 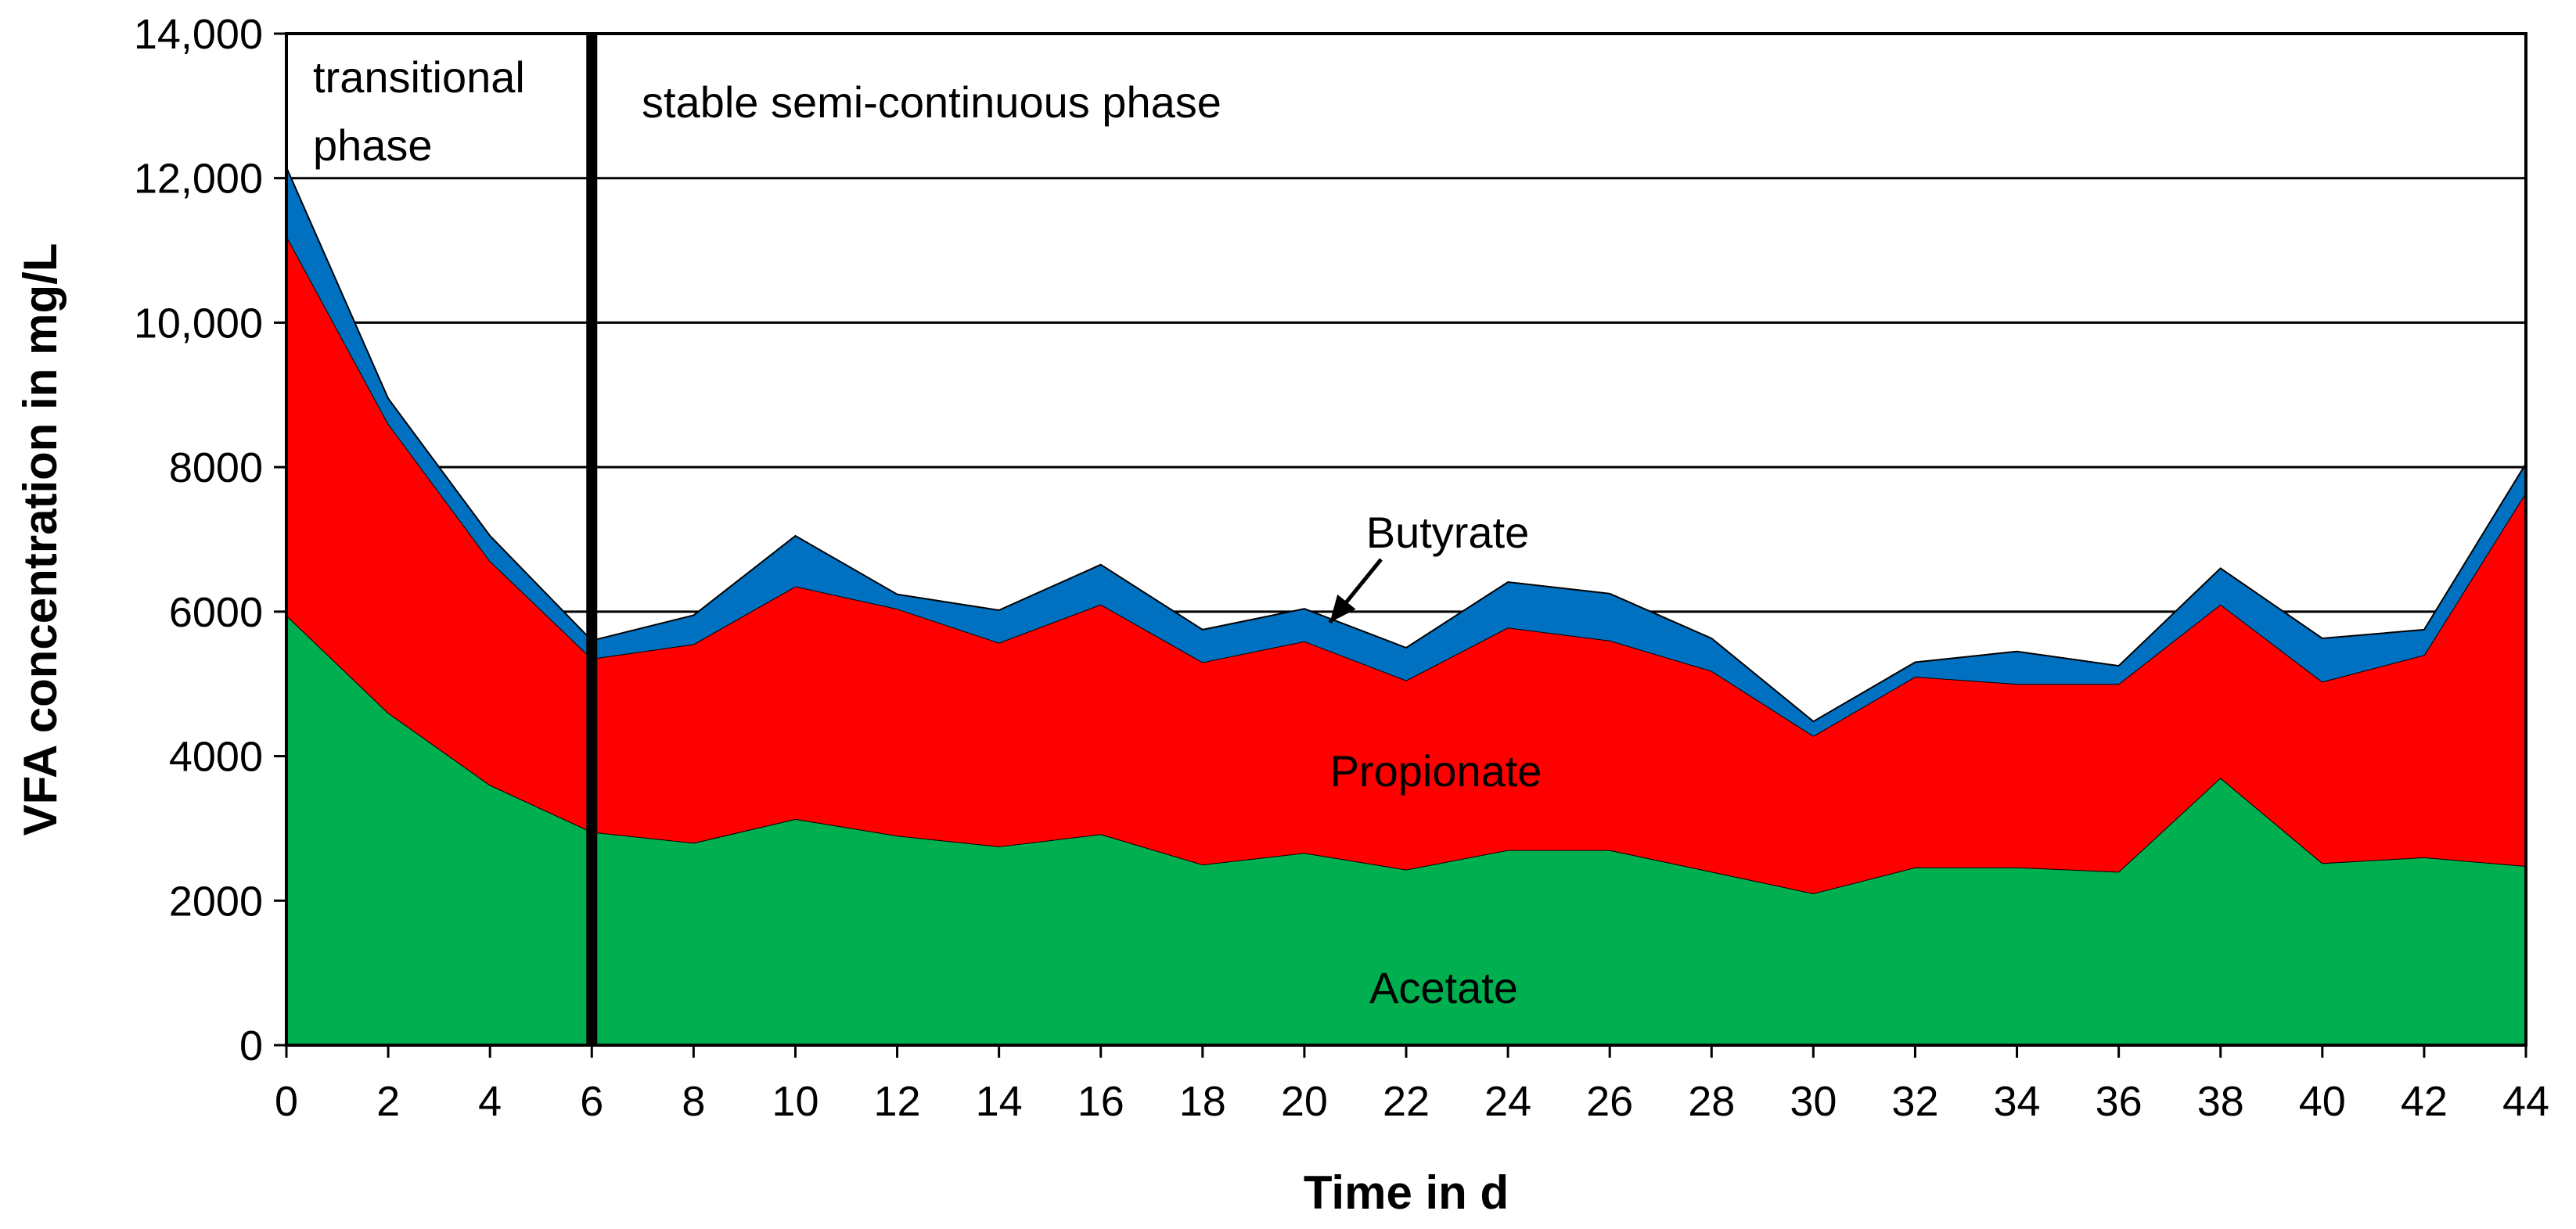 What do you see at coordinates (694, 1101) in the screenshot?
I see `x-tick-label-8: 8` at bounding box center [694, 1101].